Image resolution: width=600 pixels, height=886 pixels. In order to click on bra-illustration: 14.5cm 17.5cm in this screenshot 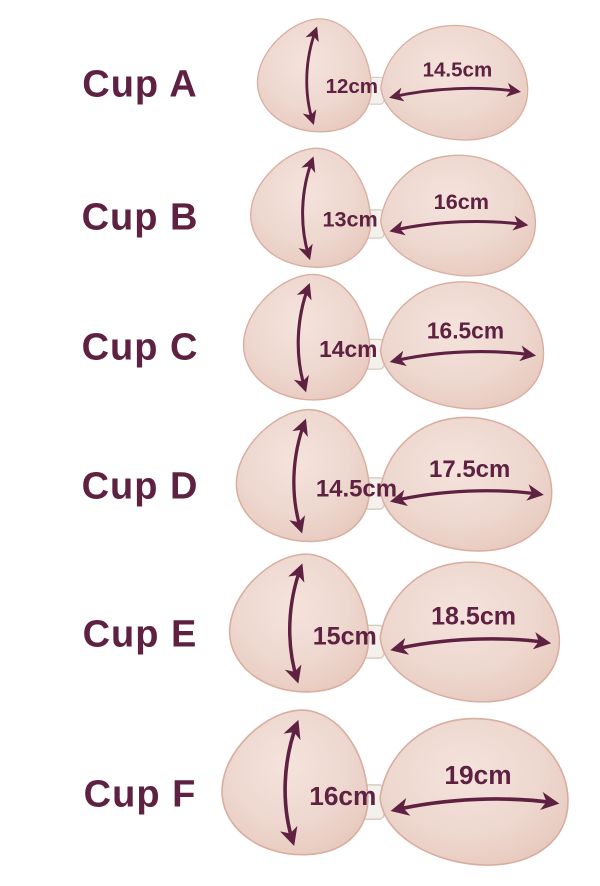, I will do `click(384, 488)`.